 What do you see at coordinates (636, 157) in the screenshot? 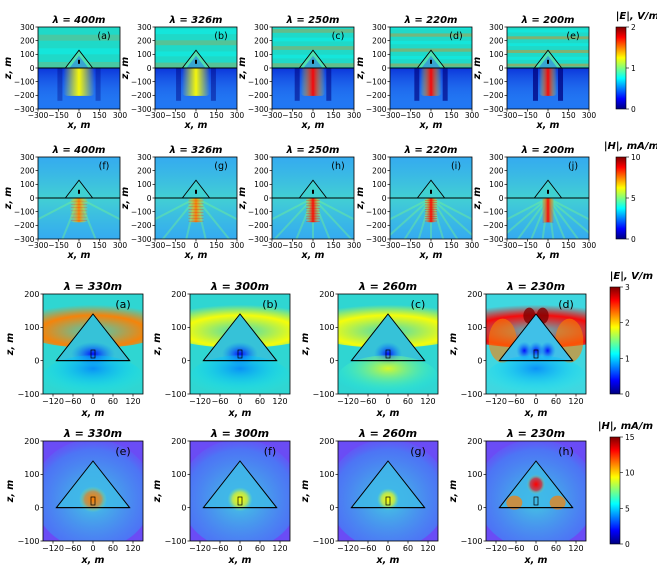
I see `colorbar-tick-label: 10` at bounding box center [636, 157].